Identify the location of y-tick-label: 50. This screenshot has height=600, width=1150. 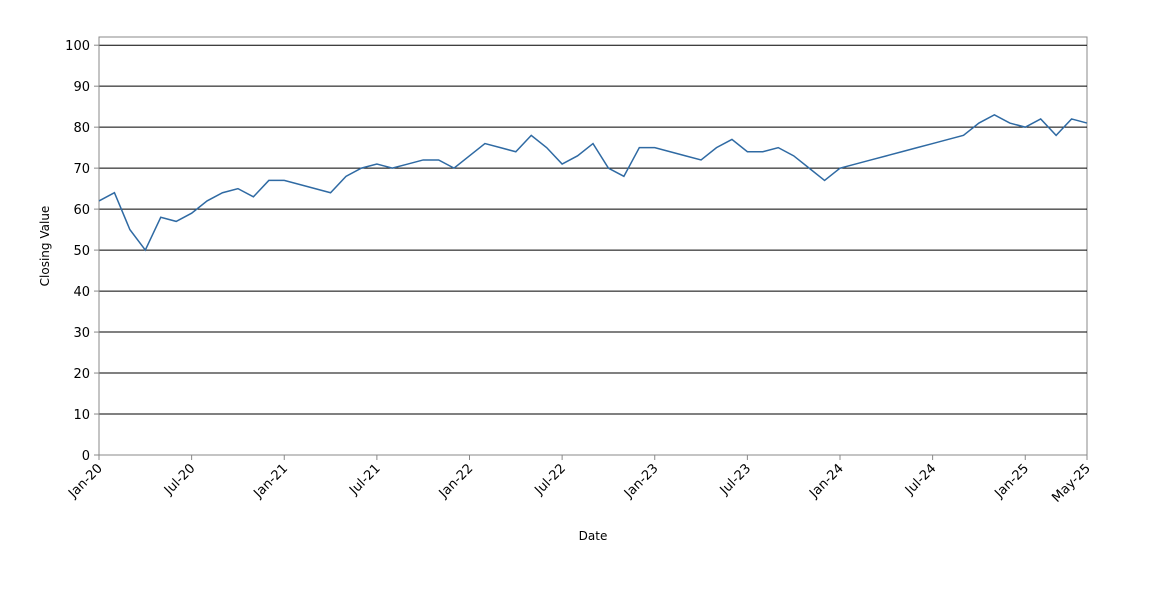
(81, 251).